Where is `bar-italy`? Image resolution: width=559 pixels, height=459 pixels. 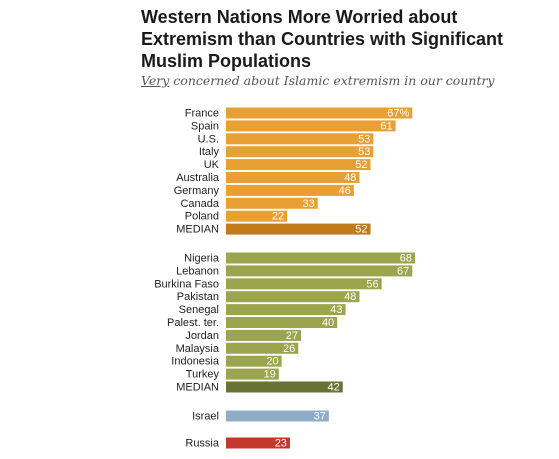 bar-italy is located at coordinates (300, 152).